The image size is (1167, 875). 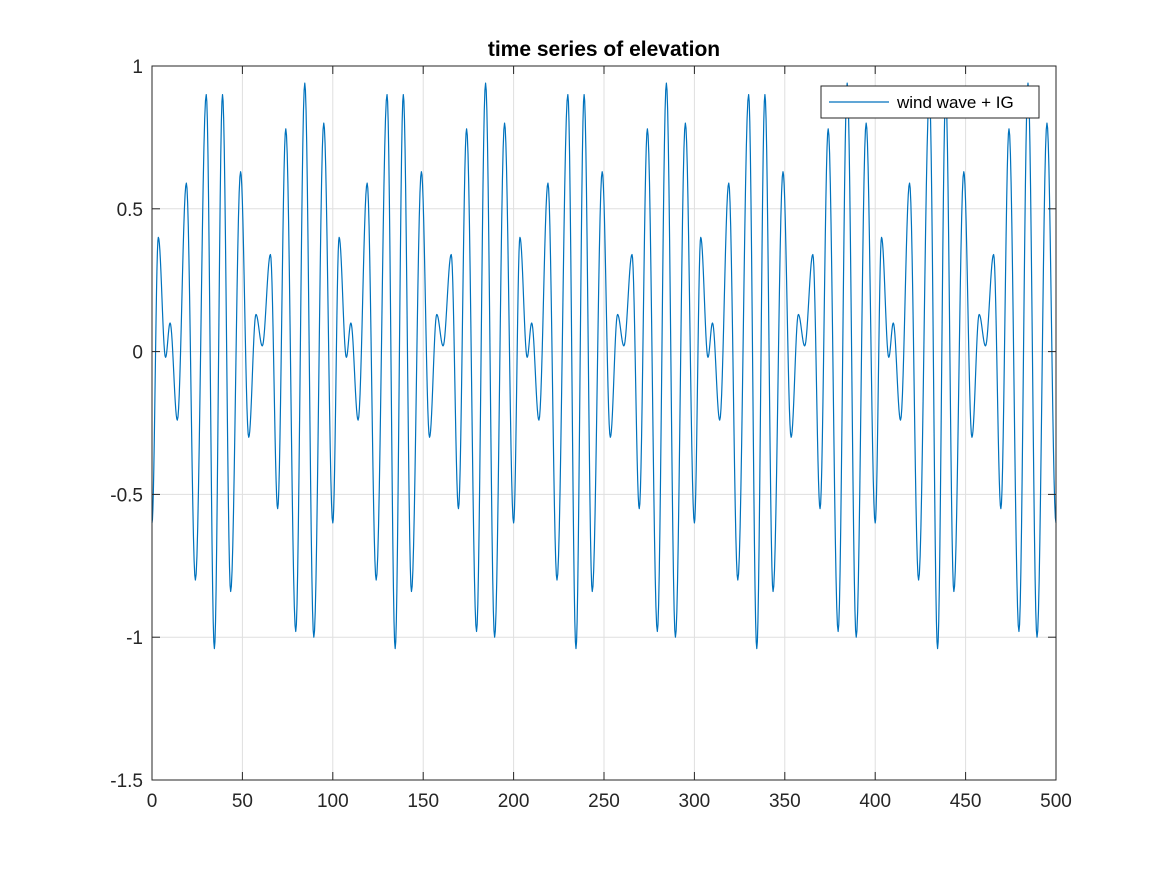 What do you see at coordinates (126, 781) in the screenshot?
I see `y-tick-label: -1.5` at bounding box center [126, 781].